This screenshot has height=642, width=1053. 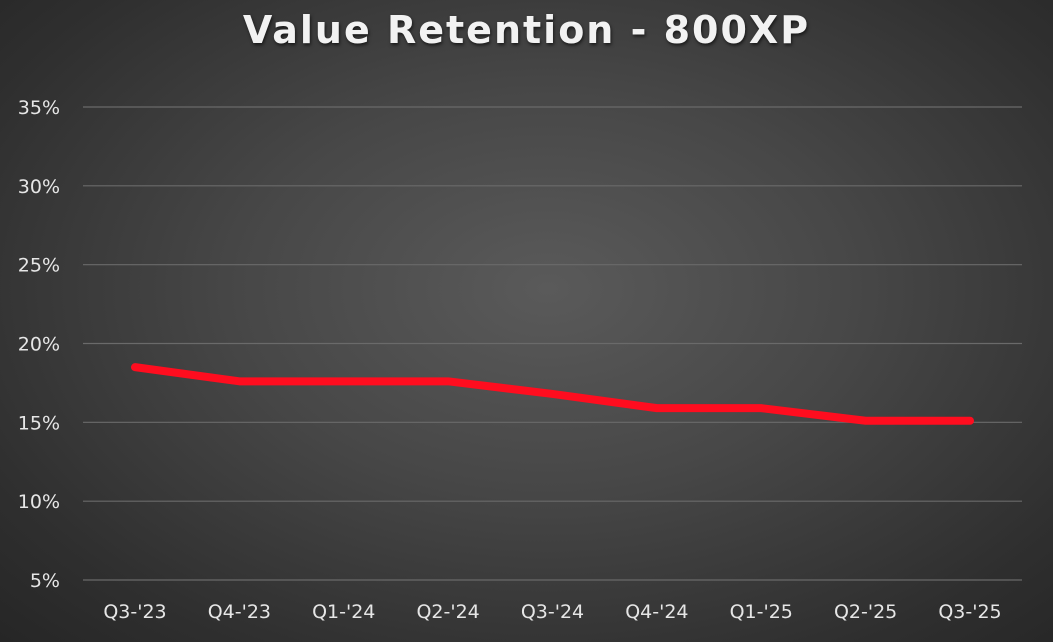 What do you see at coordinates (865, 612) in the screenshot?
I see `x-tick-label: Q2-'25` at bounding box center [865, 612].